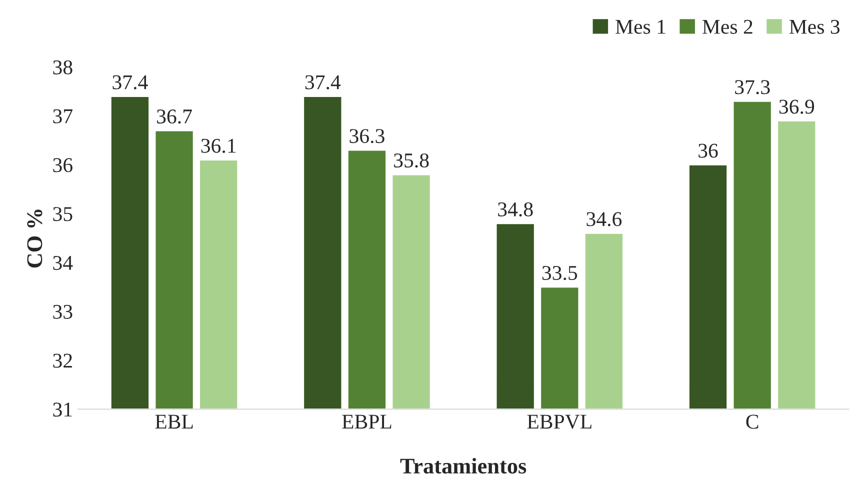  Describe the element at coordinates (62, 67) in the screenshot. I see `y-tick-label: 38` at that location.